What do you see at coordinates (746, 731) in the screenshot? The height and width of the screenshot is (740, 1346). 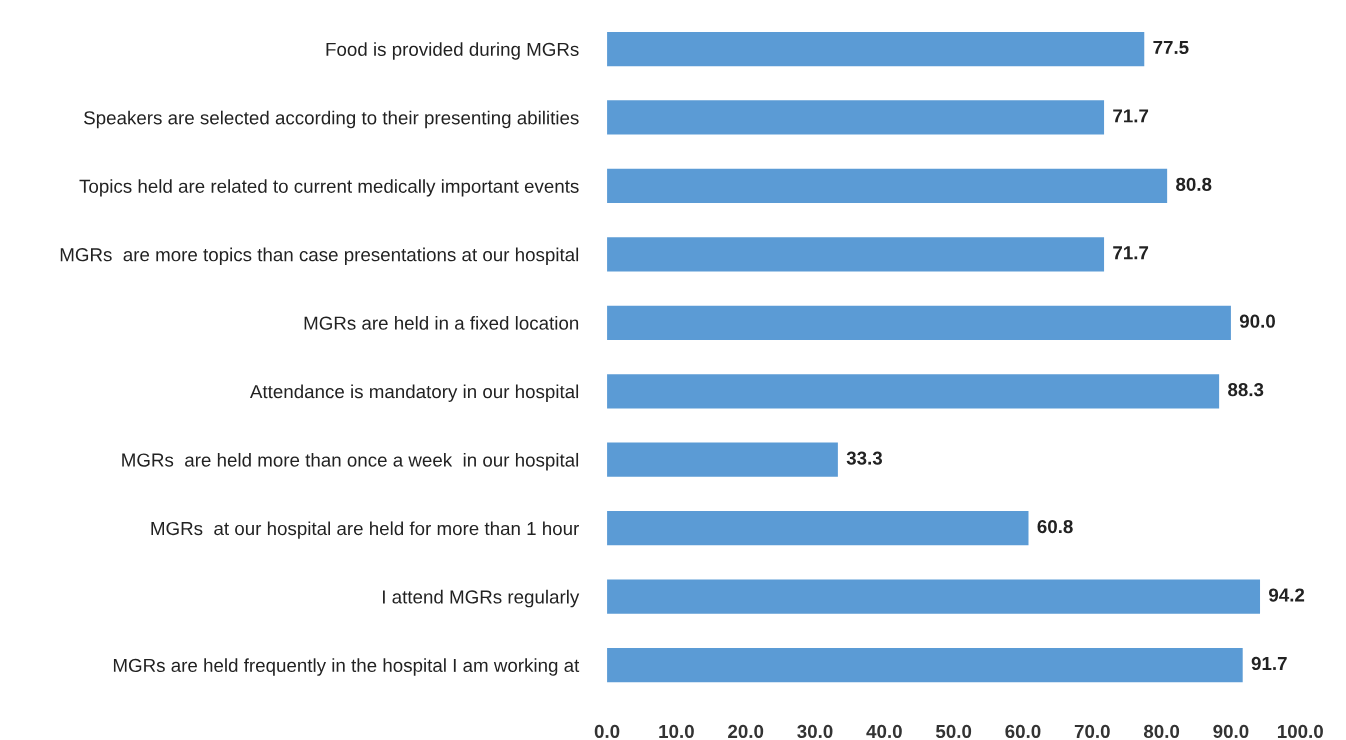 I see `x-tick-label: 20.0` at bounding box center [746, 731].